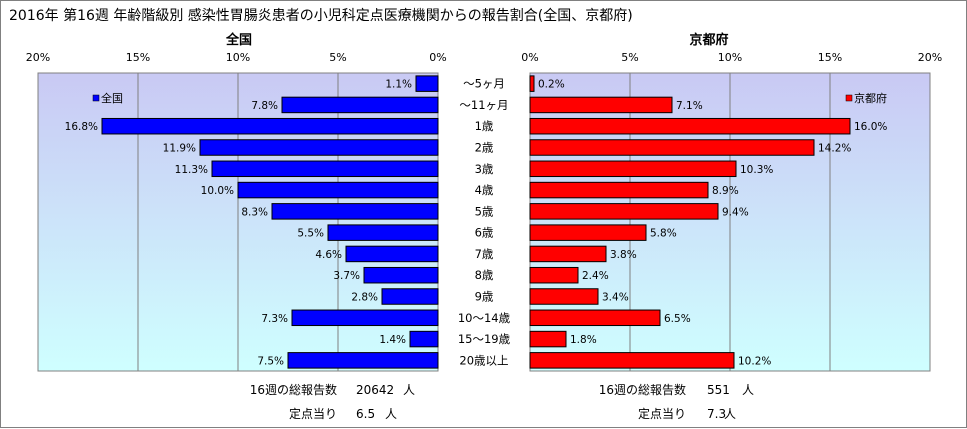 The height and width of the screenshot is (429, 967). I want to click on left-total-unit: 人, so click(409, 390).